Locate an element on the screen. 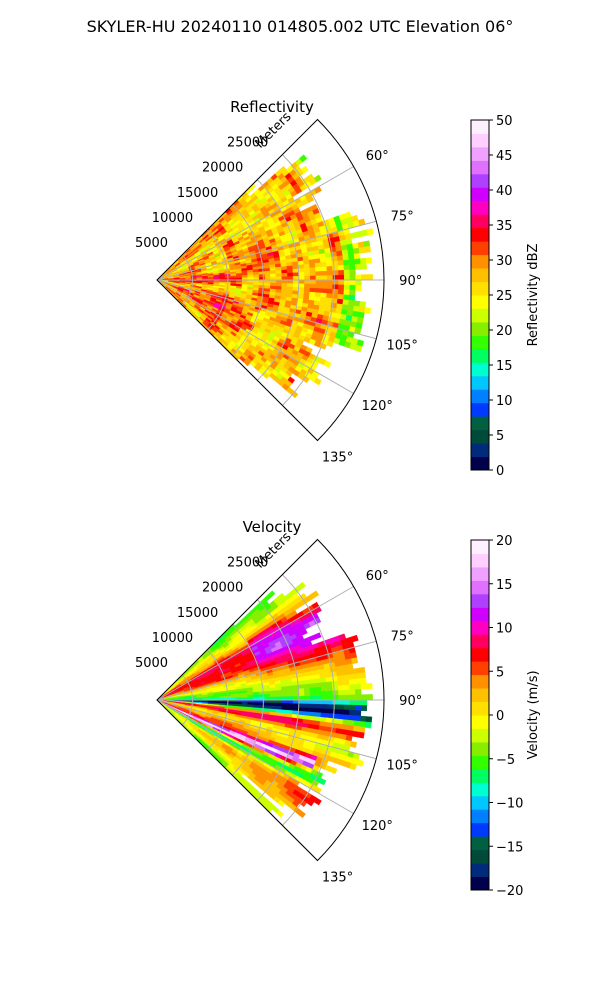  azimuth-tick-label: 105° is located at coordinates (402, 346).